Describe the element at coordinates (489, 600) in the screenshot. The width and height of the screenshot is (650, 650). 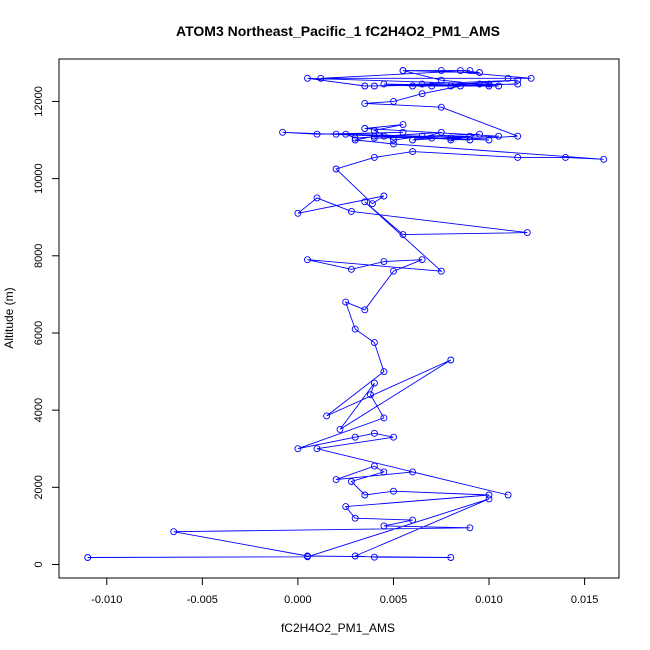
I see `x-tick-label: 0.010` at that location.